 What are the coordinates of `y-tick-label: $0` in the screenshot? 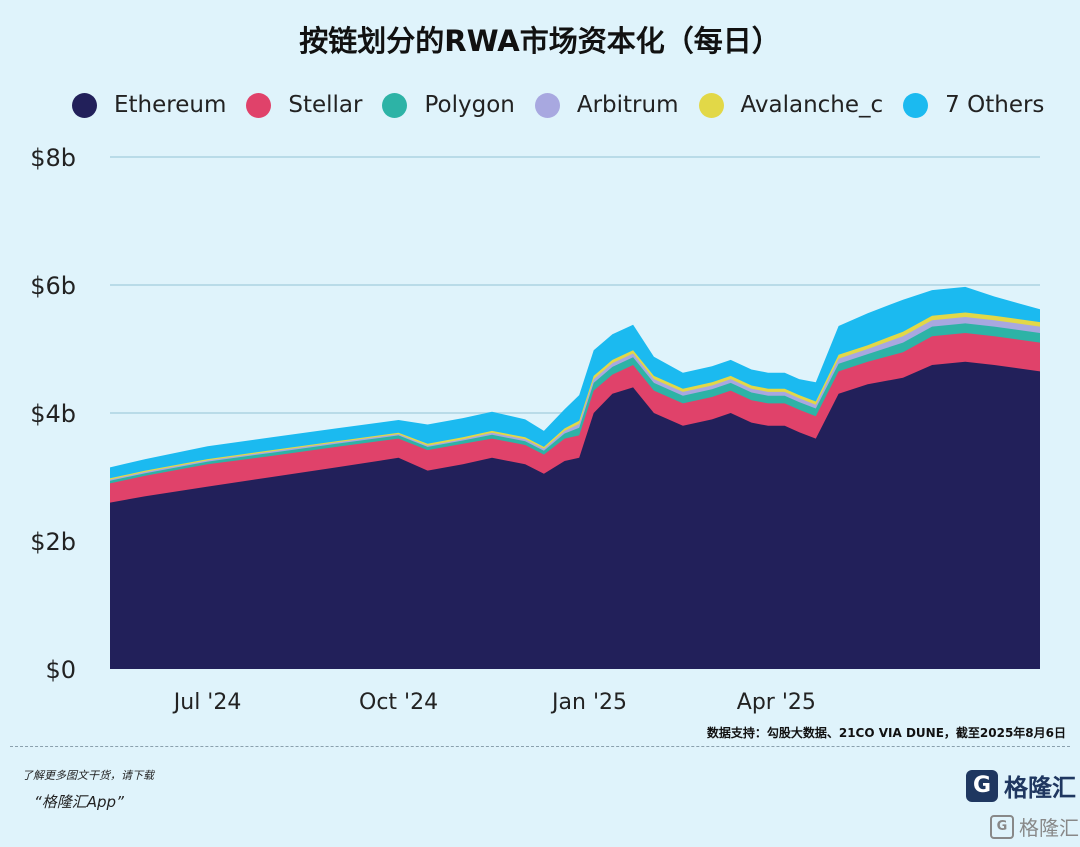 It's located at (60, 670).